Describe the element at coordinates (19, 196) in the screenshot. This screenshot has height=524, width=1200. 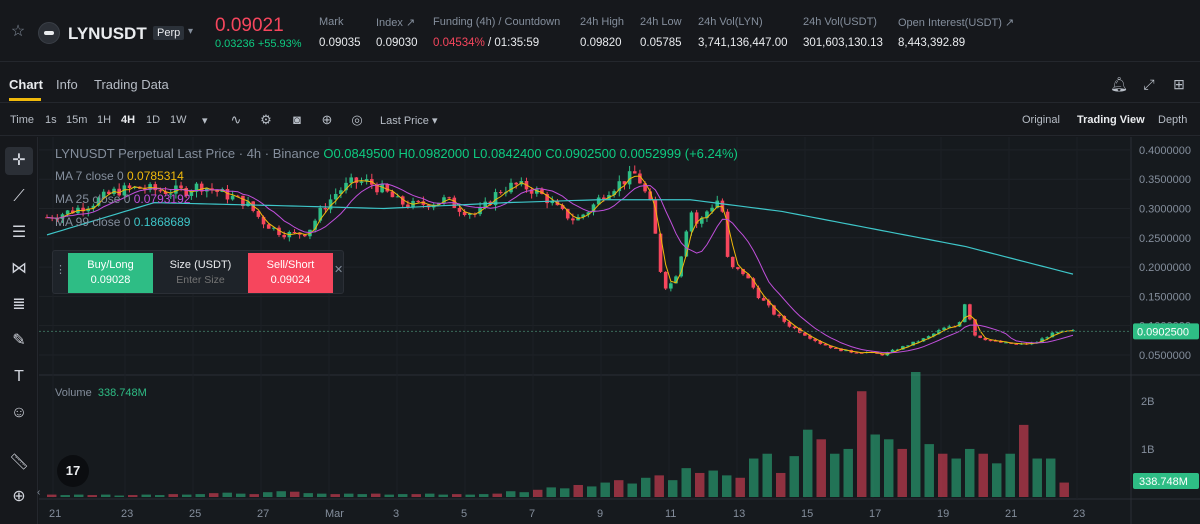
I see `trend-line-icon: ⟋` at that location.